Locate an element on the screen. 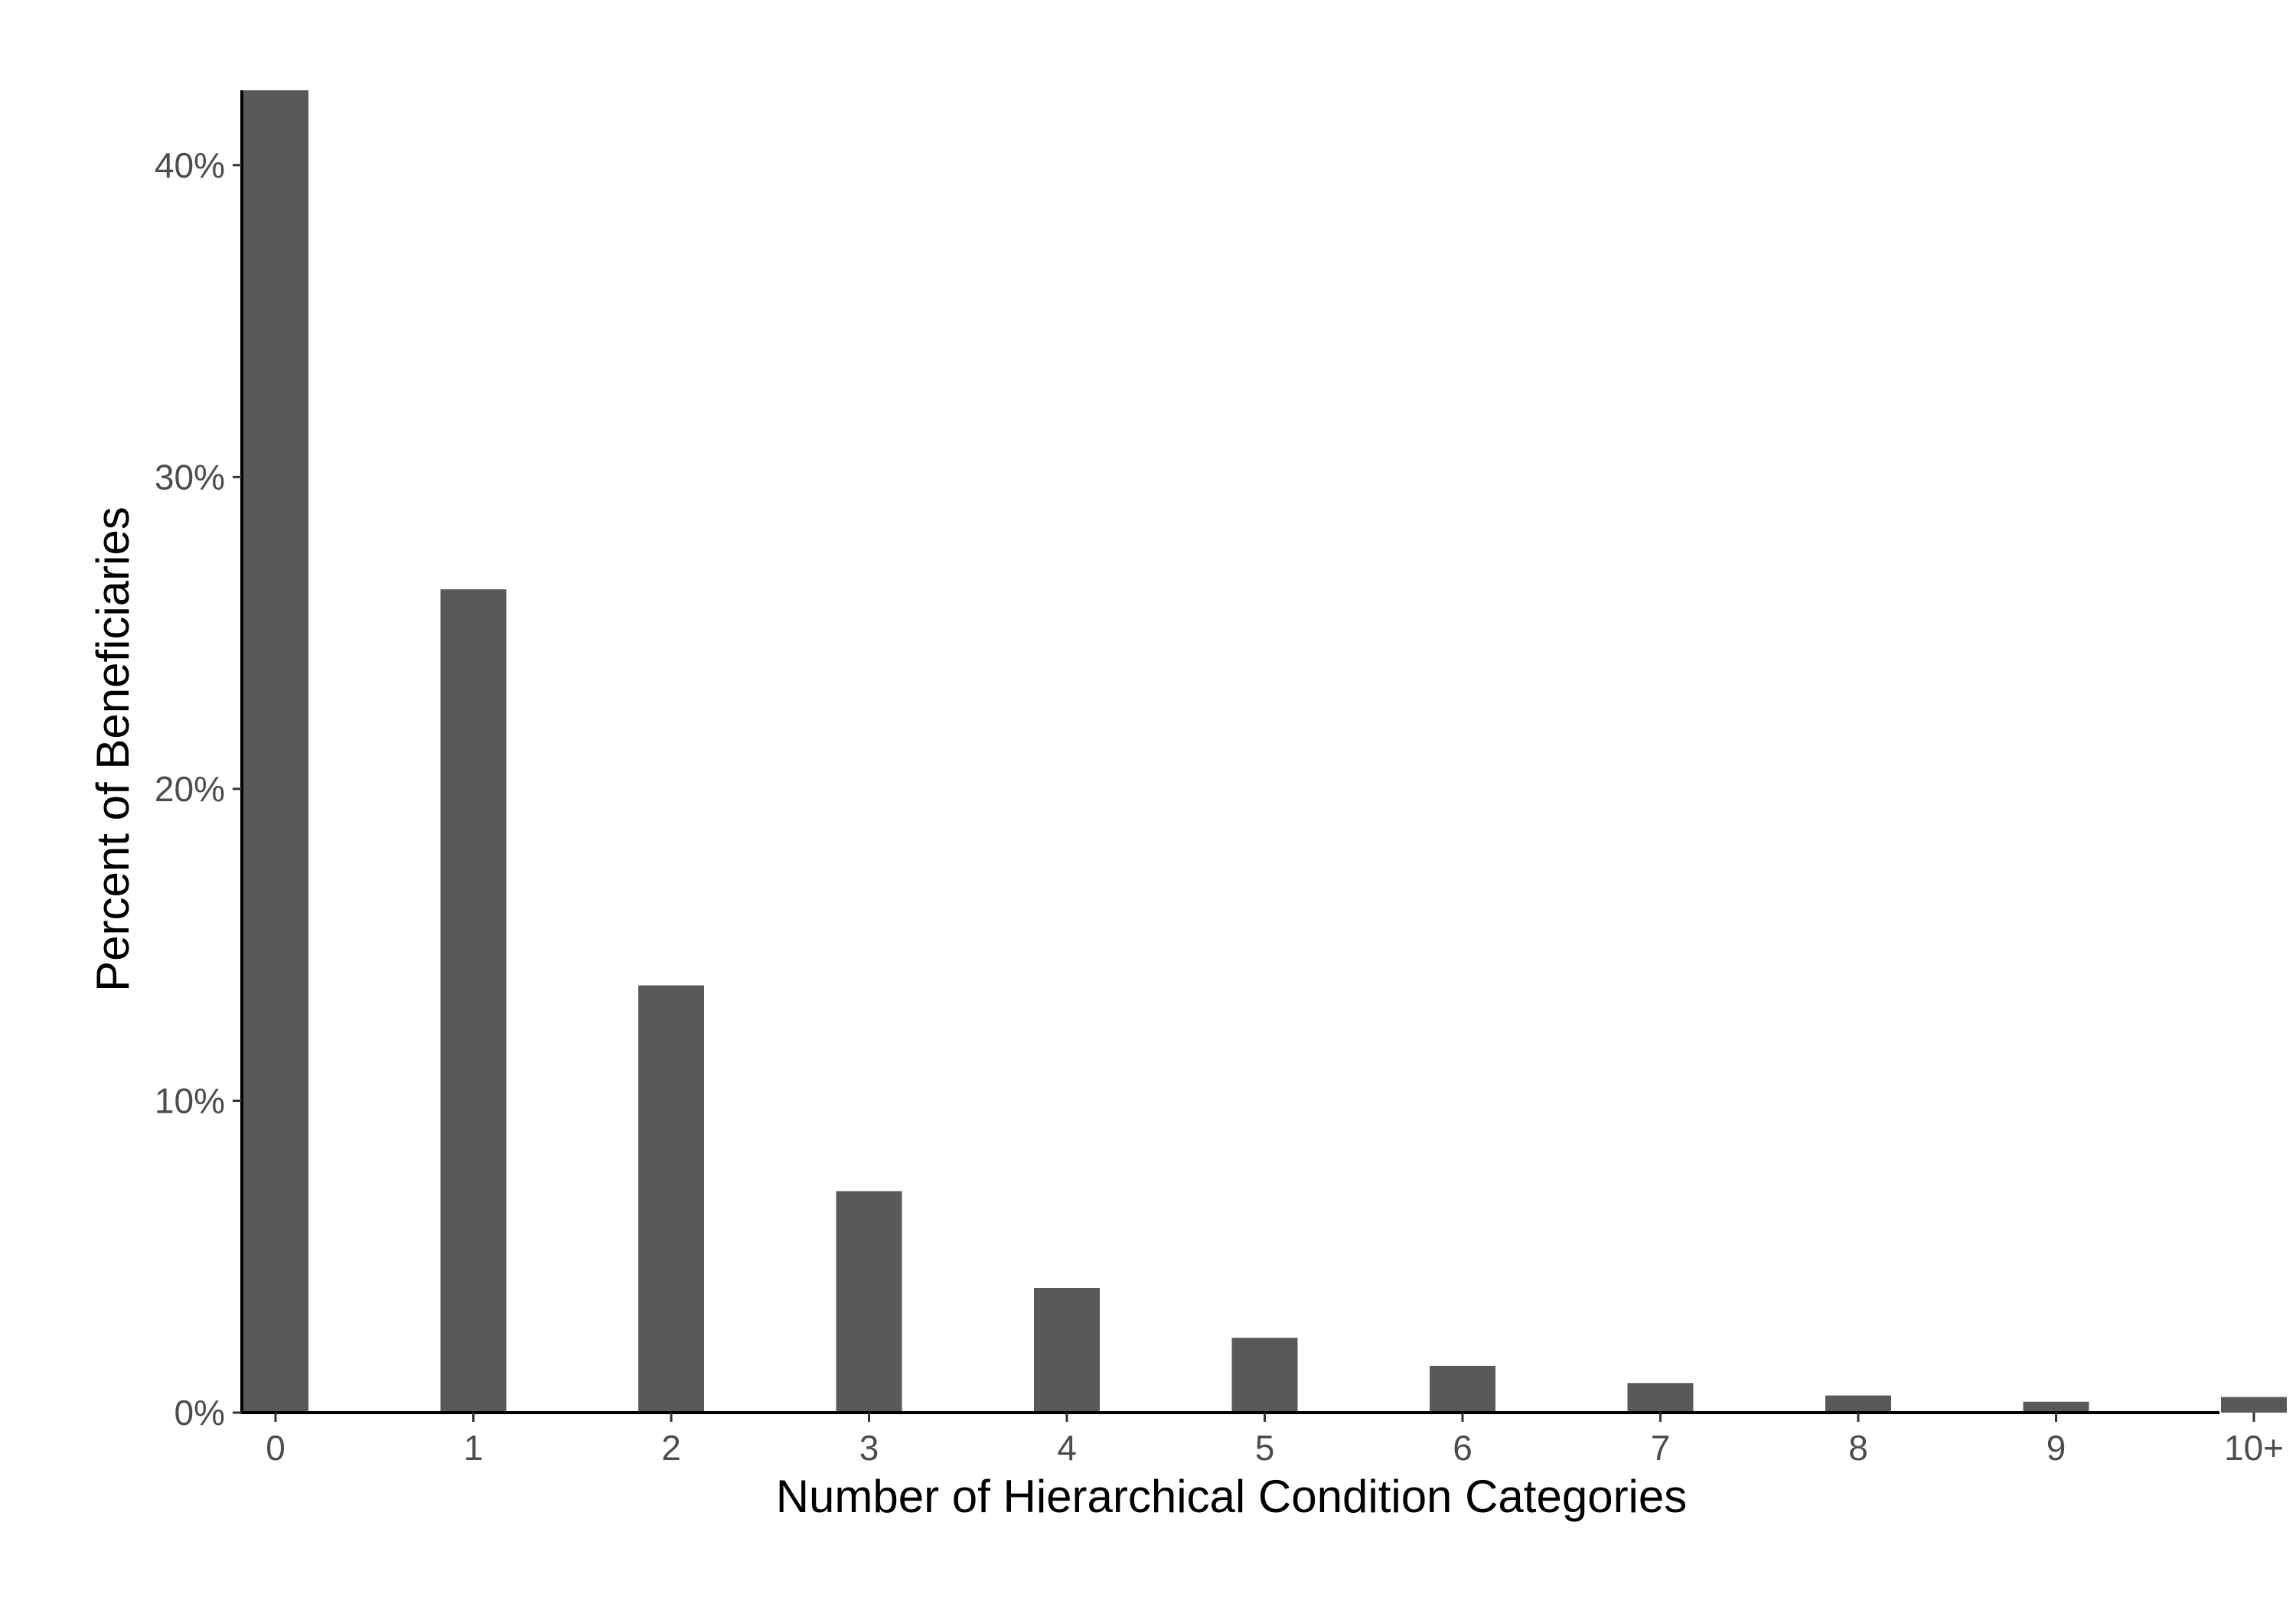 The image size is (2296, 1607). bar-10+ is located at coordinates (2254, 1405).